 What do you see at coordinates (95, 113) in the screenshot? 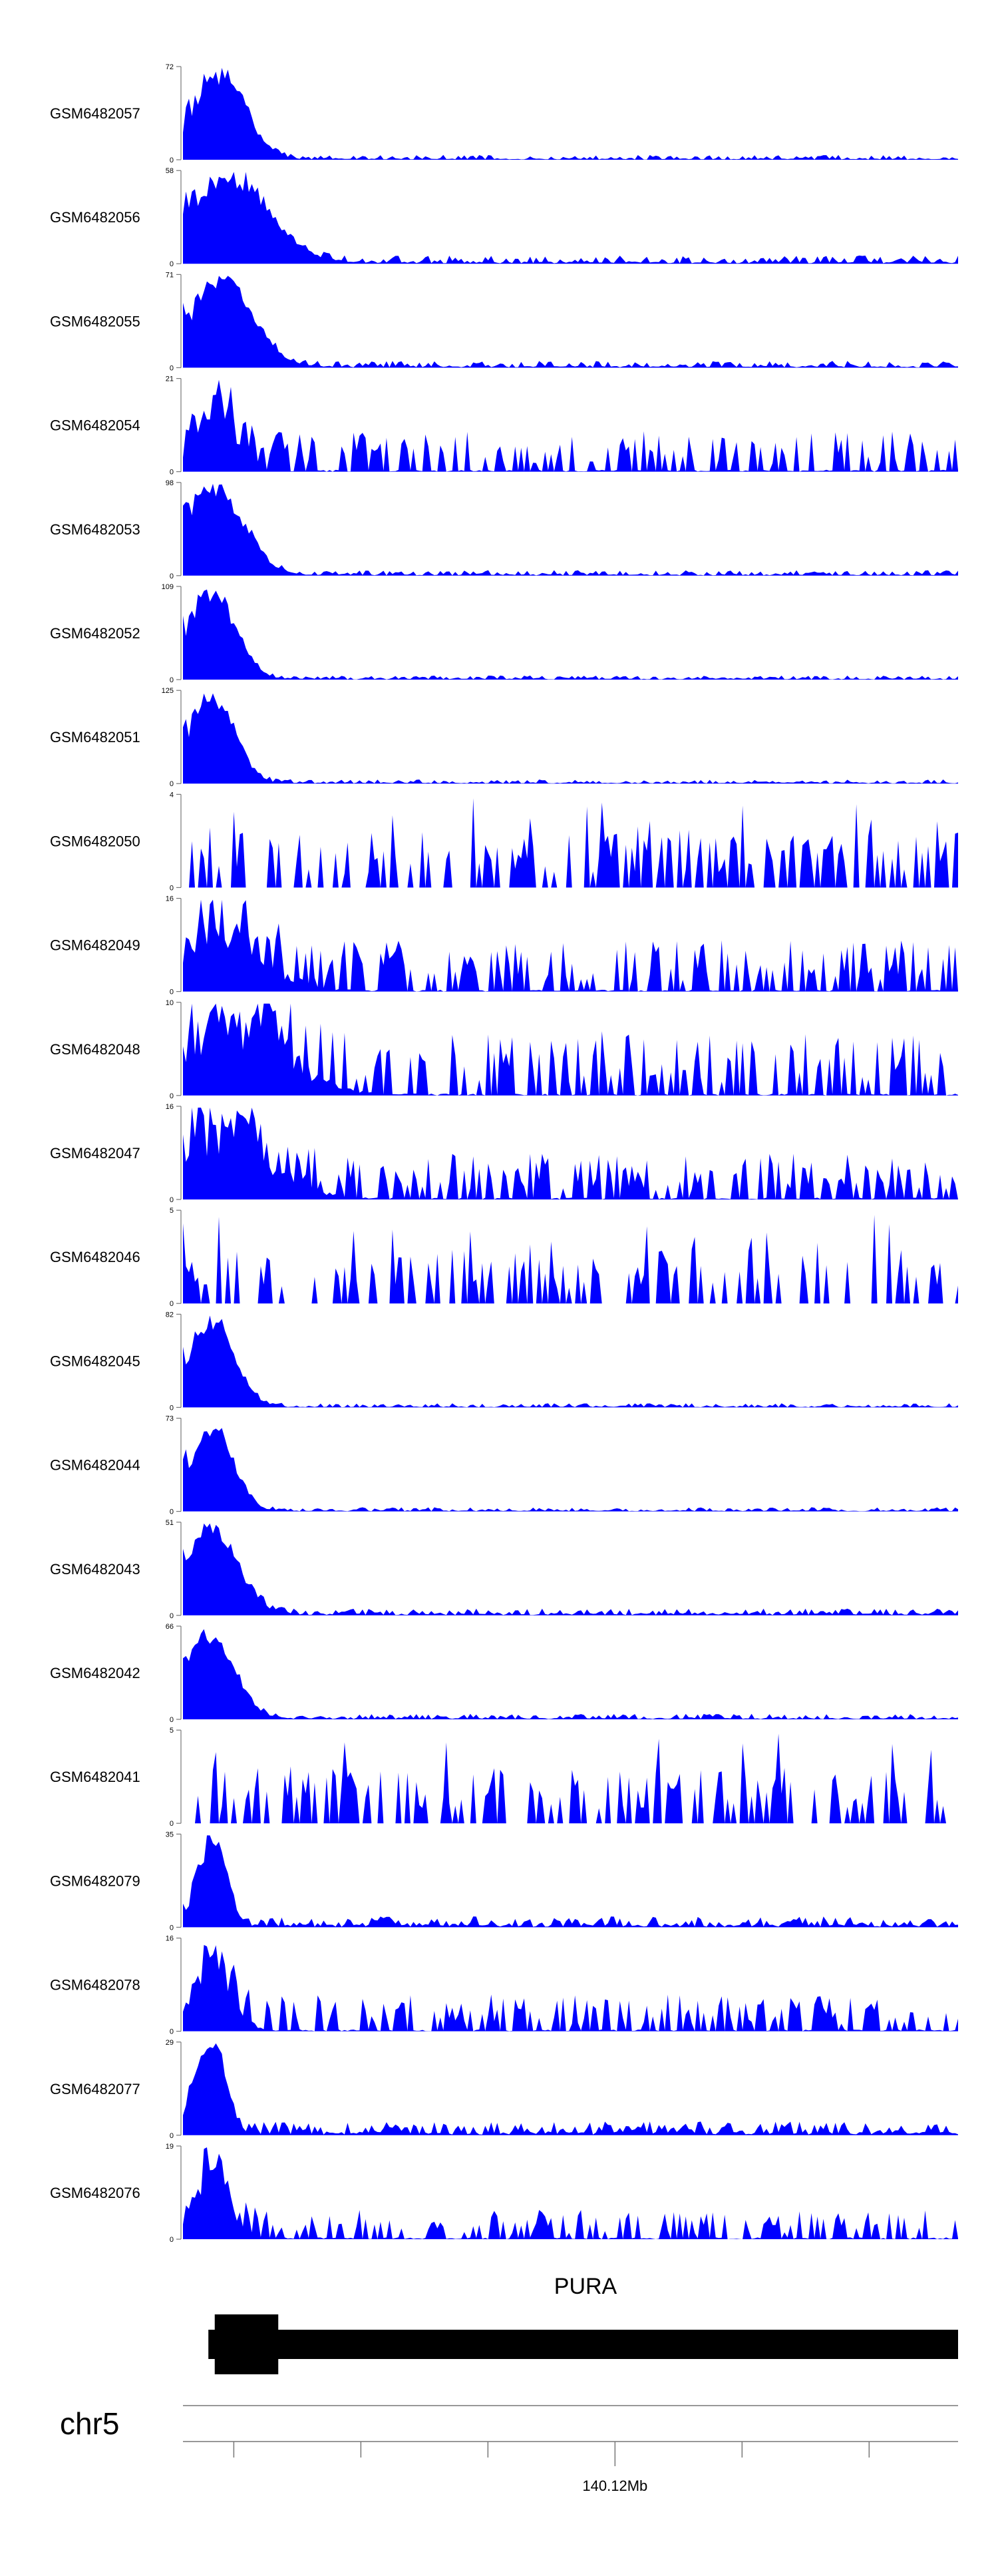
I see `track-label: GSM6482057` at bounding box center [95, 113].